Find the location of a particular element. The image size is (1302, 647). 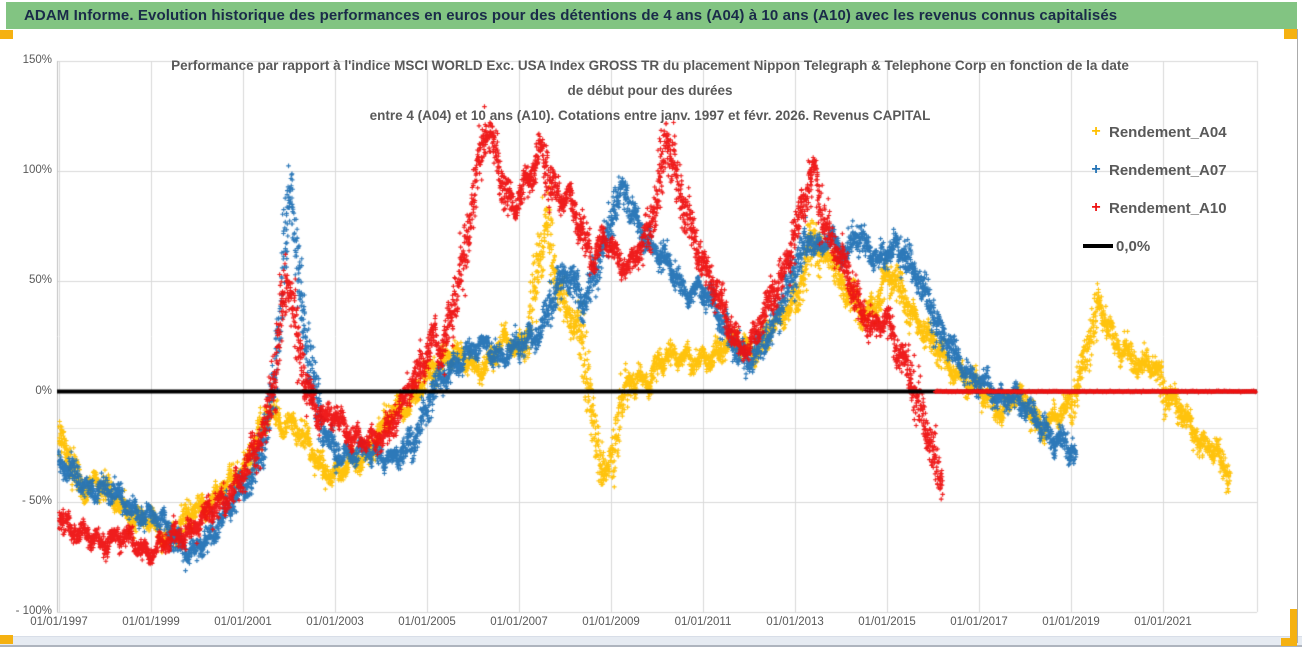

accent-bottom-left is located at coordinates (6, 639).